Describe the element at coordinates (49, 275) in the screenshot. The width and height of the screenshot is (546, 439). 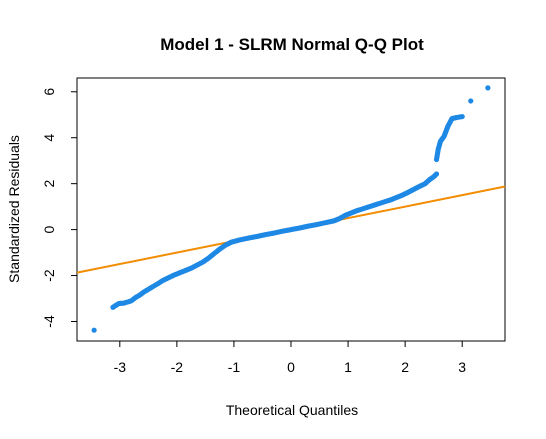
I see `y-tick-label: -2` at that location.